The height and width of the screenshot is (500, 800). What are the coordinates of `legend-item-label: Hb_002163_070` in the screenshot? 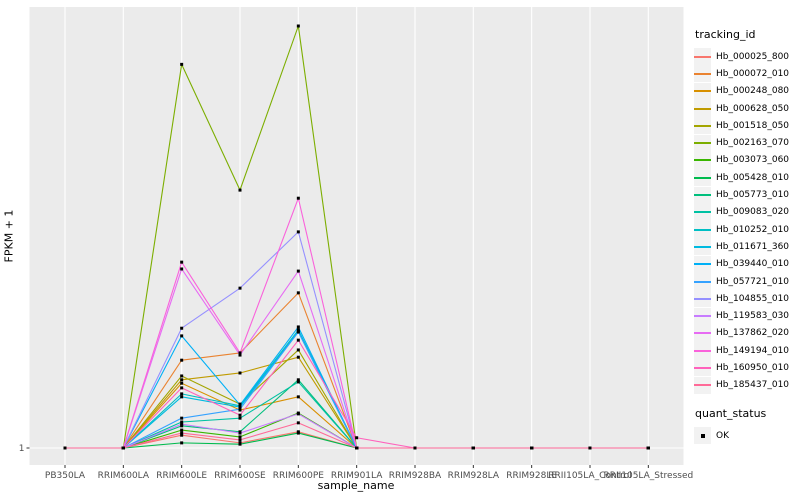 It's located at (753, 143).